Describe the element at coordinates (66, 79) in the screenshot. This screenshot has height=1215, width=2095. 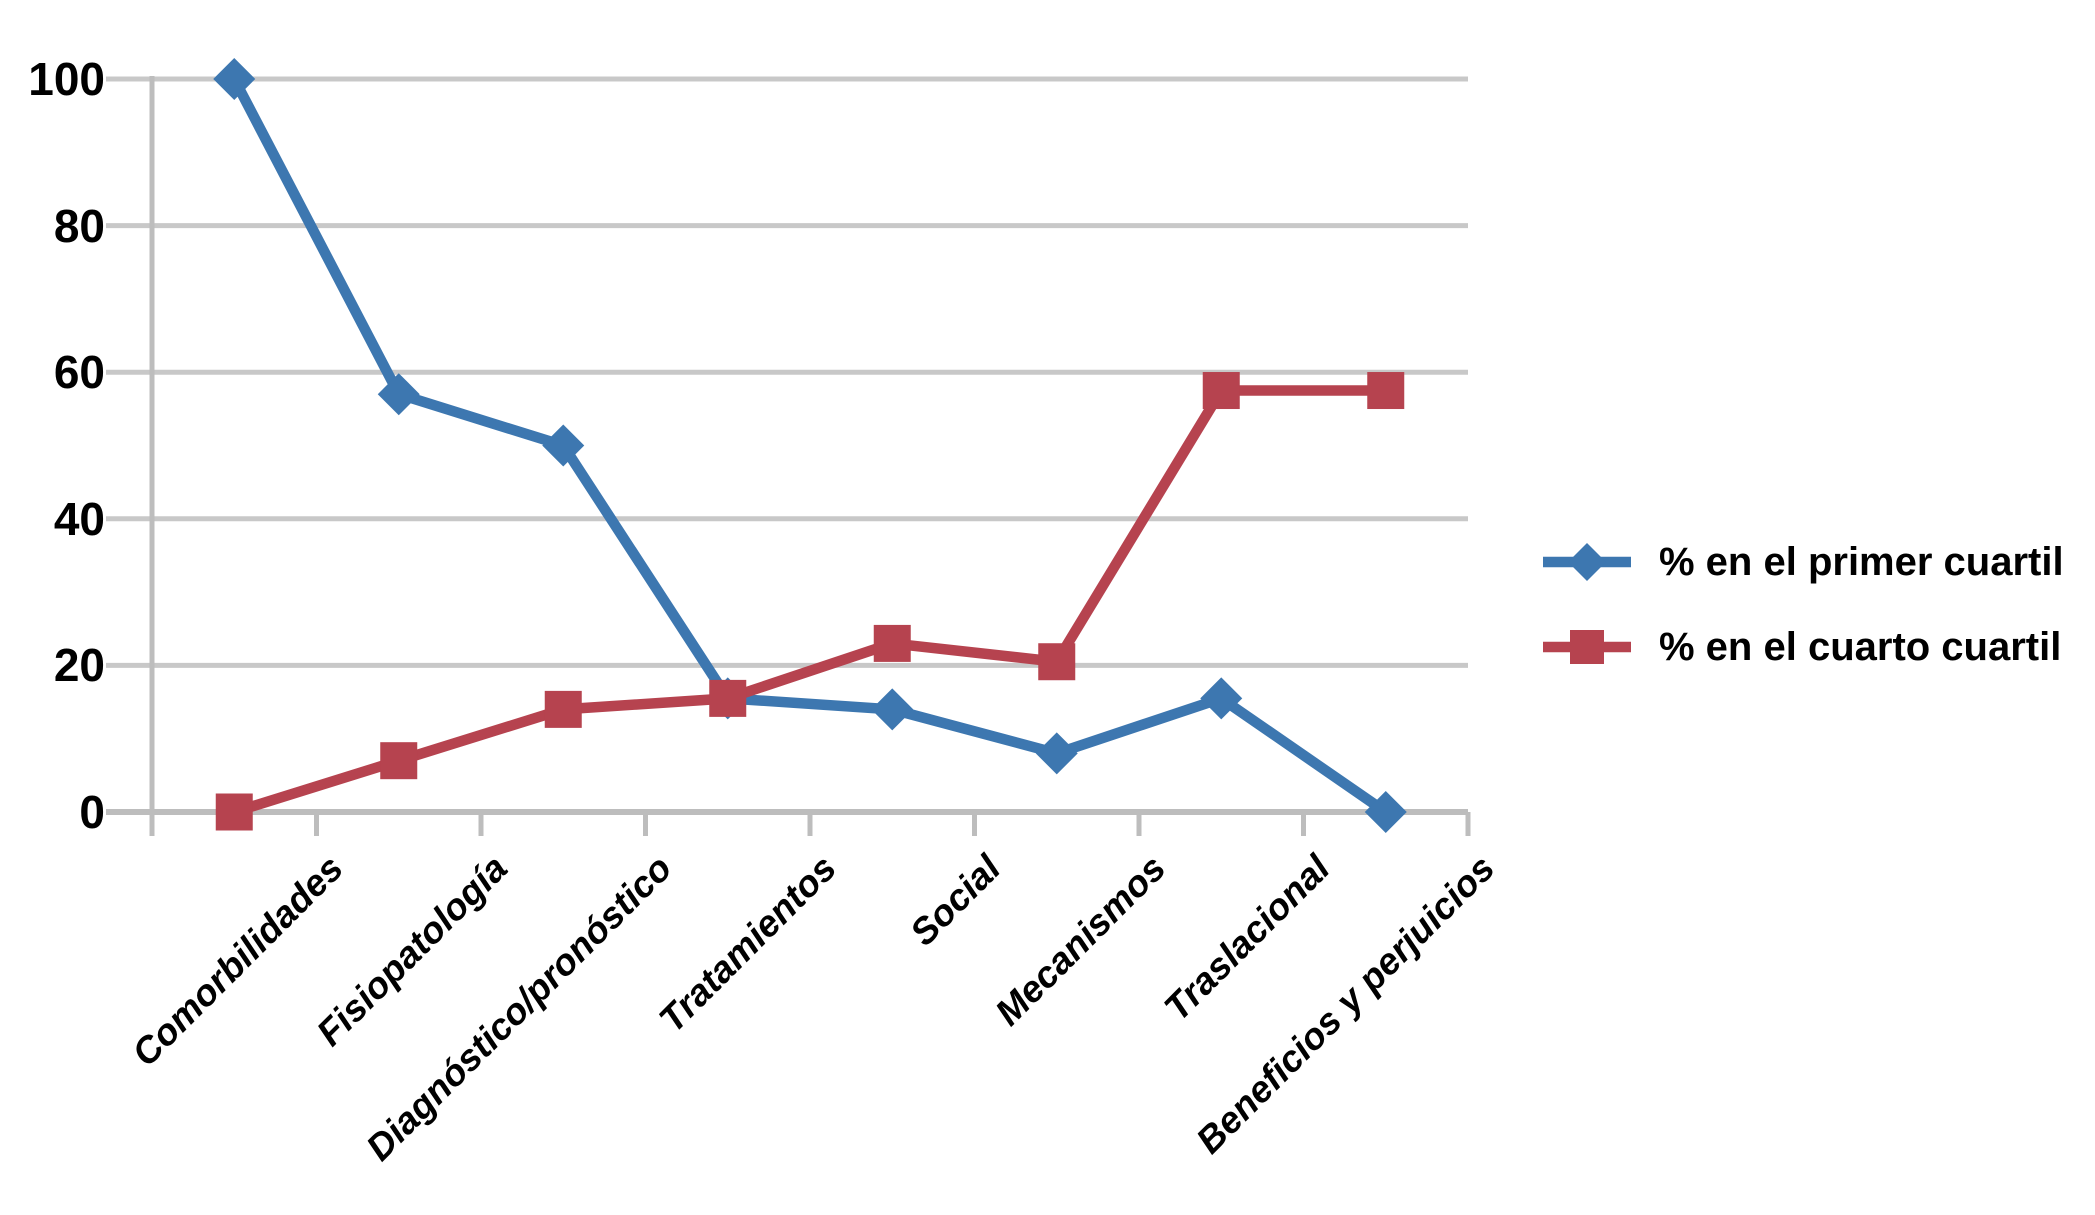
I see `y-axis-tick-label: 100` at that location.